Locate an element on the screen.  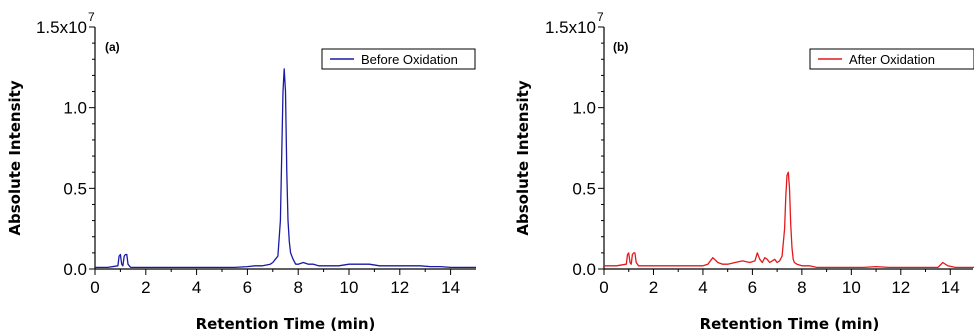
panel-label: (a) is located at coordinates (112, 47).